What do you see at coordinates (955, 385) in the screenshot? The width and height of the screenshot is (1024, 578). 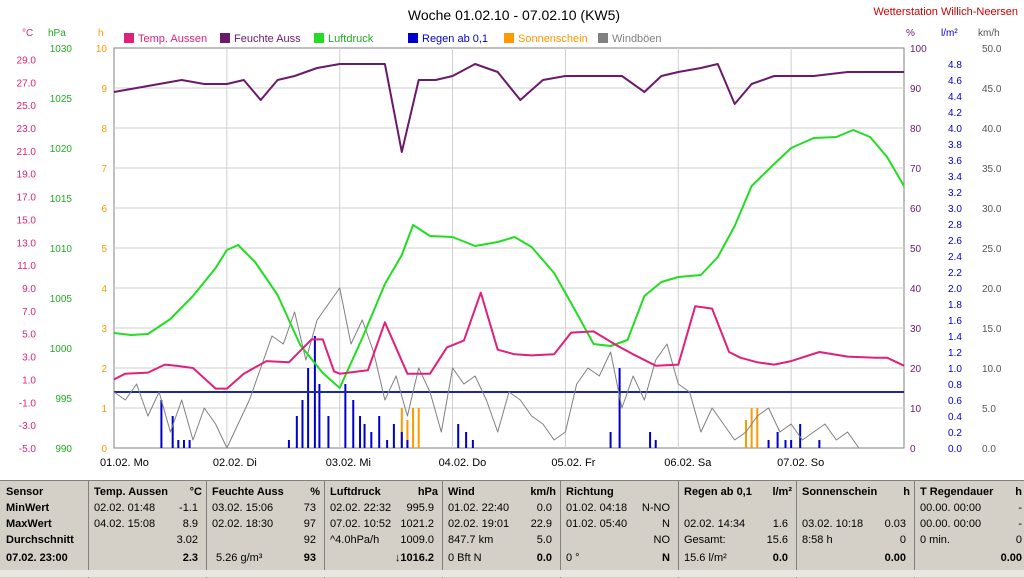 I see `rain-tick-label: 0.8` at bounding box center [955, 385].